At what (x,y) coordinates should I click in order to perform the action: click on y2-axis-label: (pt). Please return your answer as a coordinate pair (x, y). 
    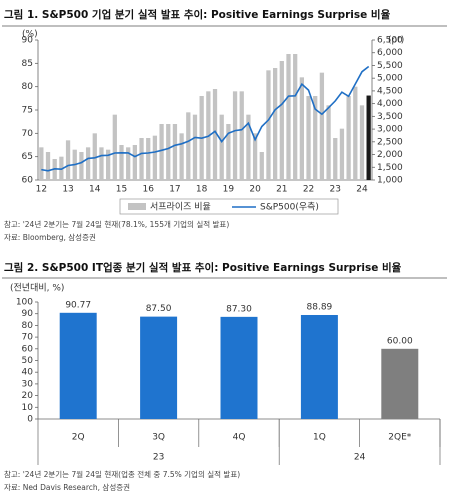
    Looking at the image, I should click on (396, 41).